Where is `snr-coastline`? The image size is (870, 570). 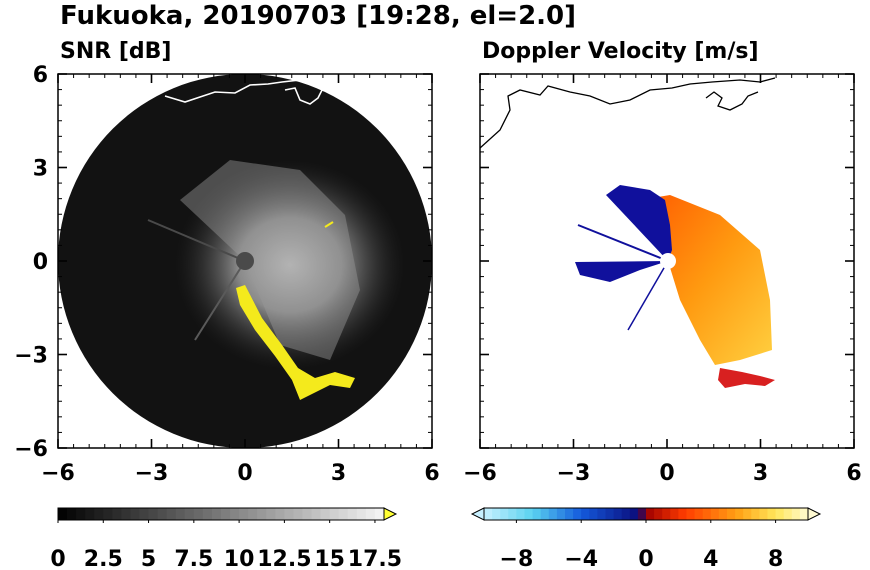 snr-coastline is located at coordinates (245, 91).